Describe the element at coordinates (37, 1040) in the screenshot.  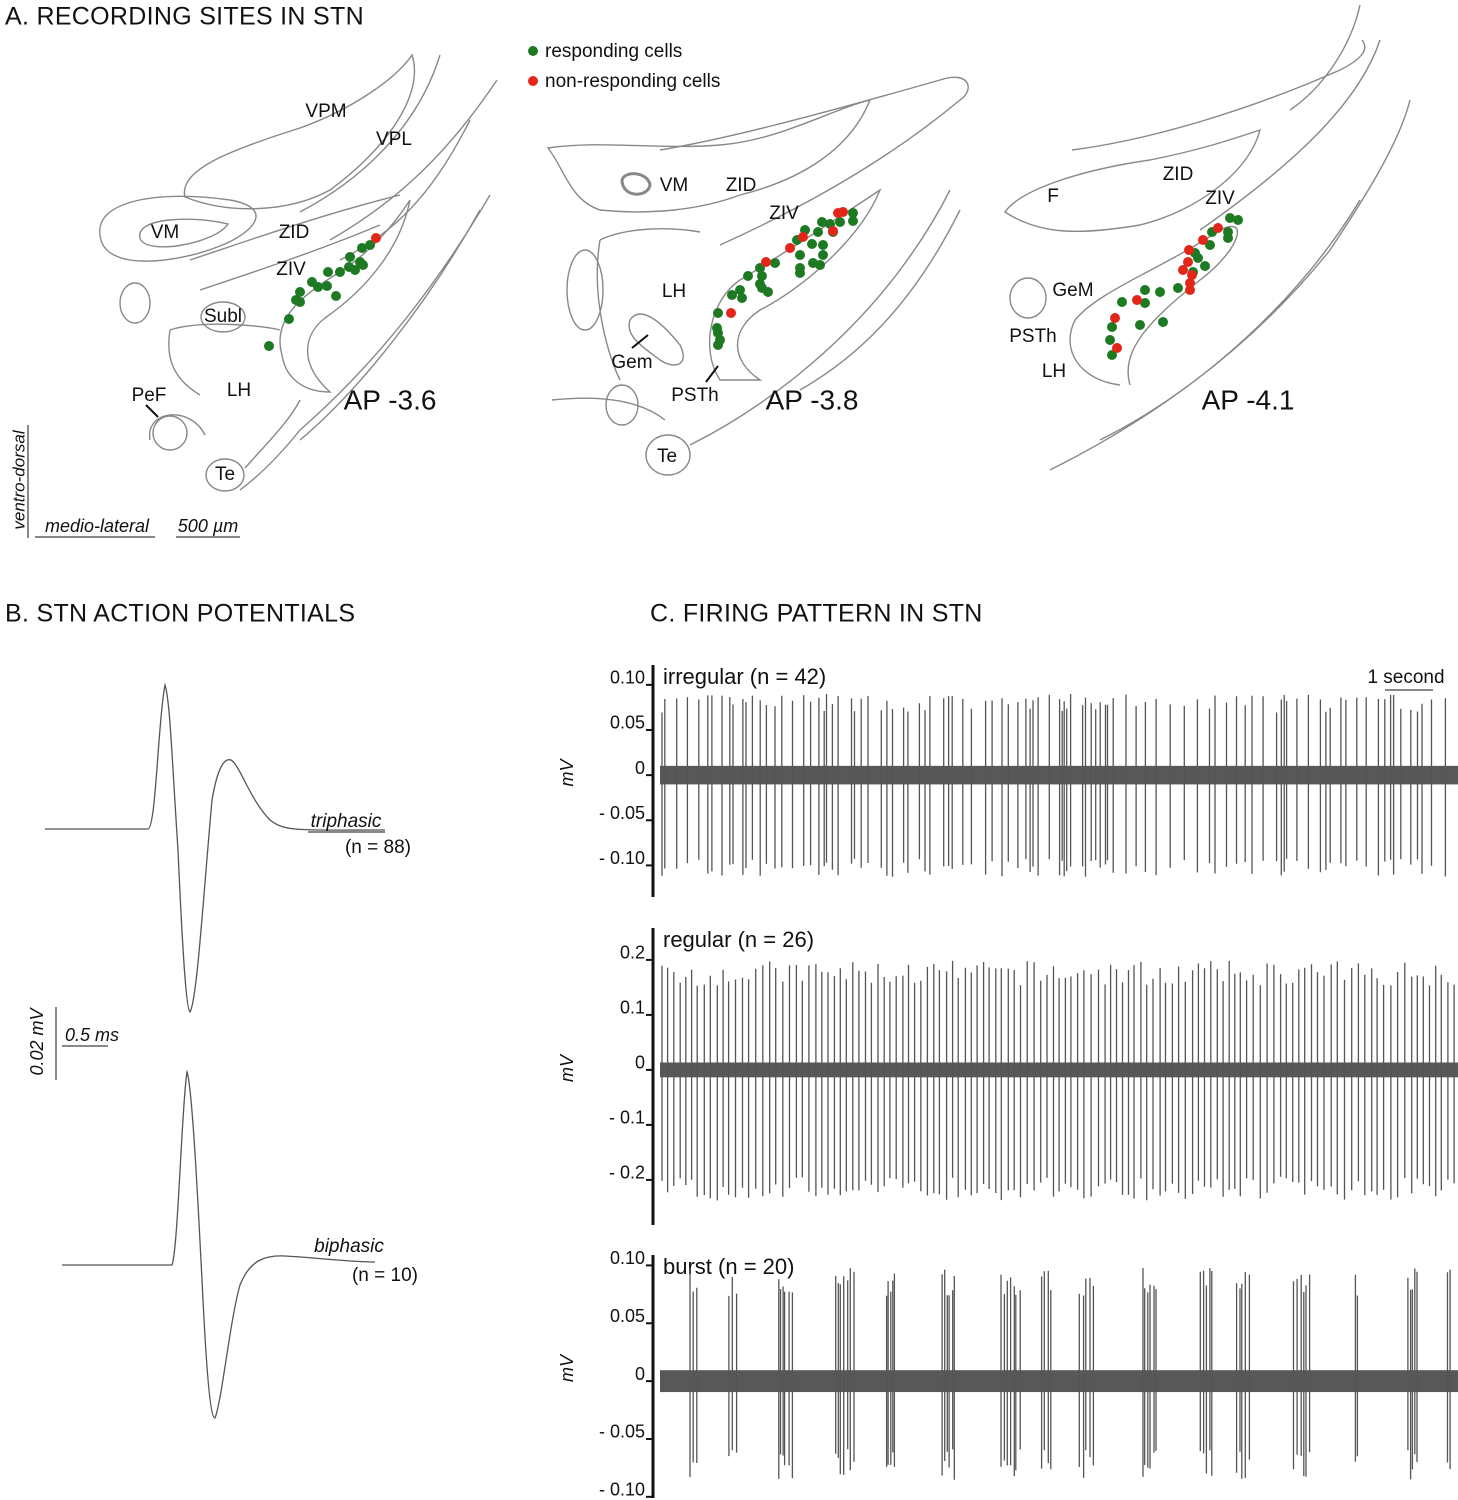
I see `scale-label: 0.02 mV` at that location.